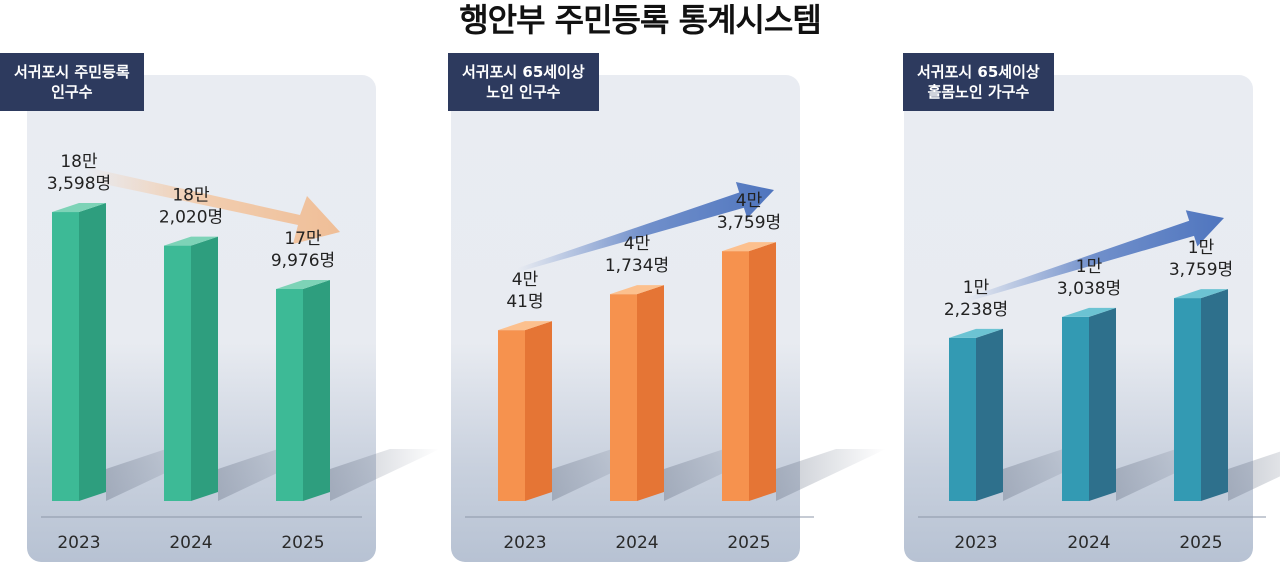 Image resolution: width=1280 pixels, height=562 pixels. What do you see at coordinates (637, 266) in the screenshot?
I see `data-label: 1,734명` at bounding box center [637, 266].